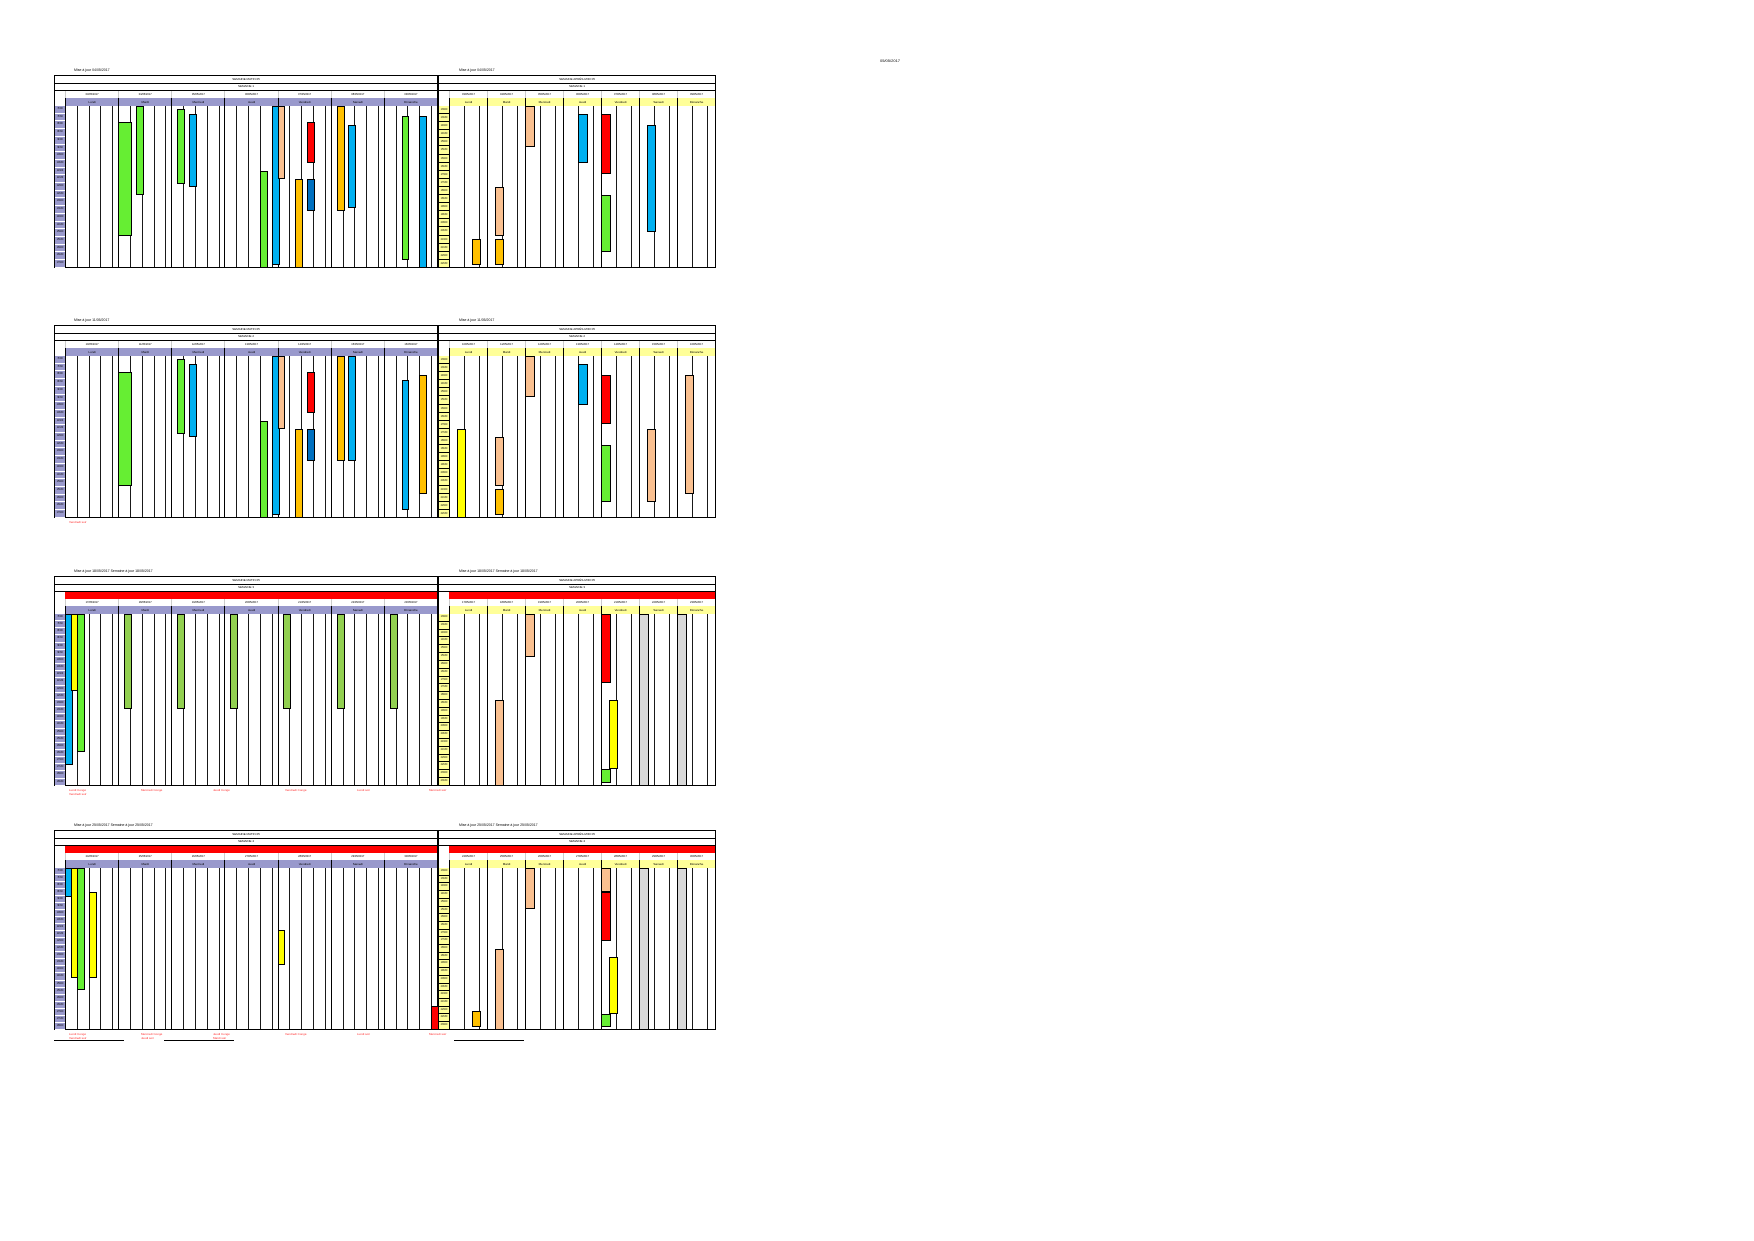  Describe the element at coordinates (658, 602) in the screenshot. I see `date-cell: 22/05/2017` at that location.